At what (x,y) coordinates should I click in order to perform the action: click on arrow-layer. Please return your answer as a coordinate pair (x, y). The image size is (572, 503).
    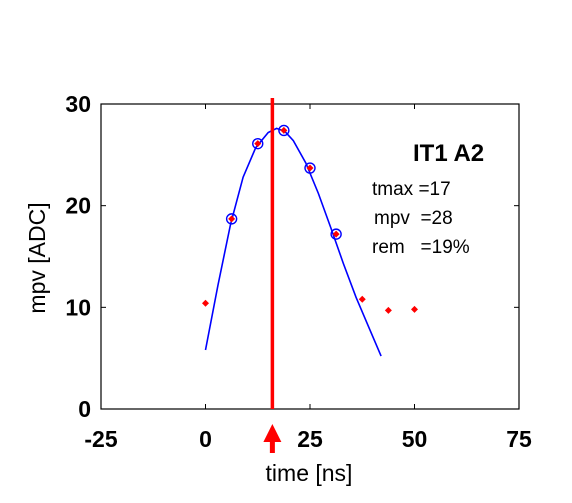
    Looking at the image, I should click on (272, 438).